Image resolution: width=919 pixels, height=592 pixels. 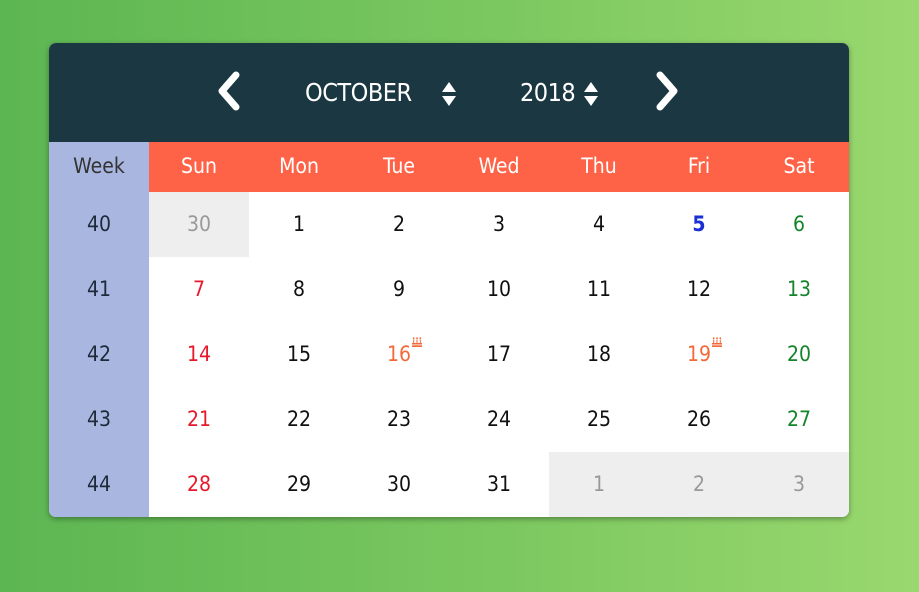 I want to click on day-number: 25, so click(x=599, y=419).